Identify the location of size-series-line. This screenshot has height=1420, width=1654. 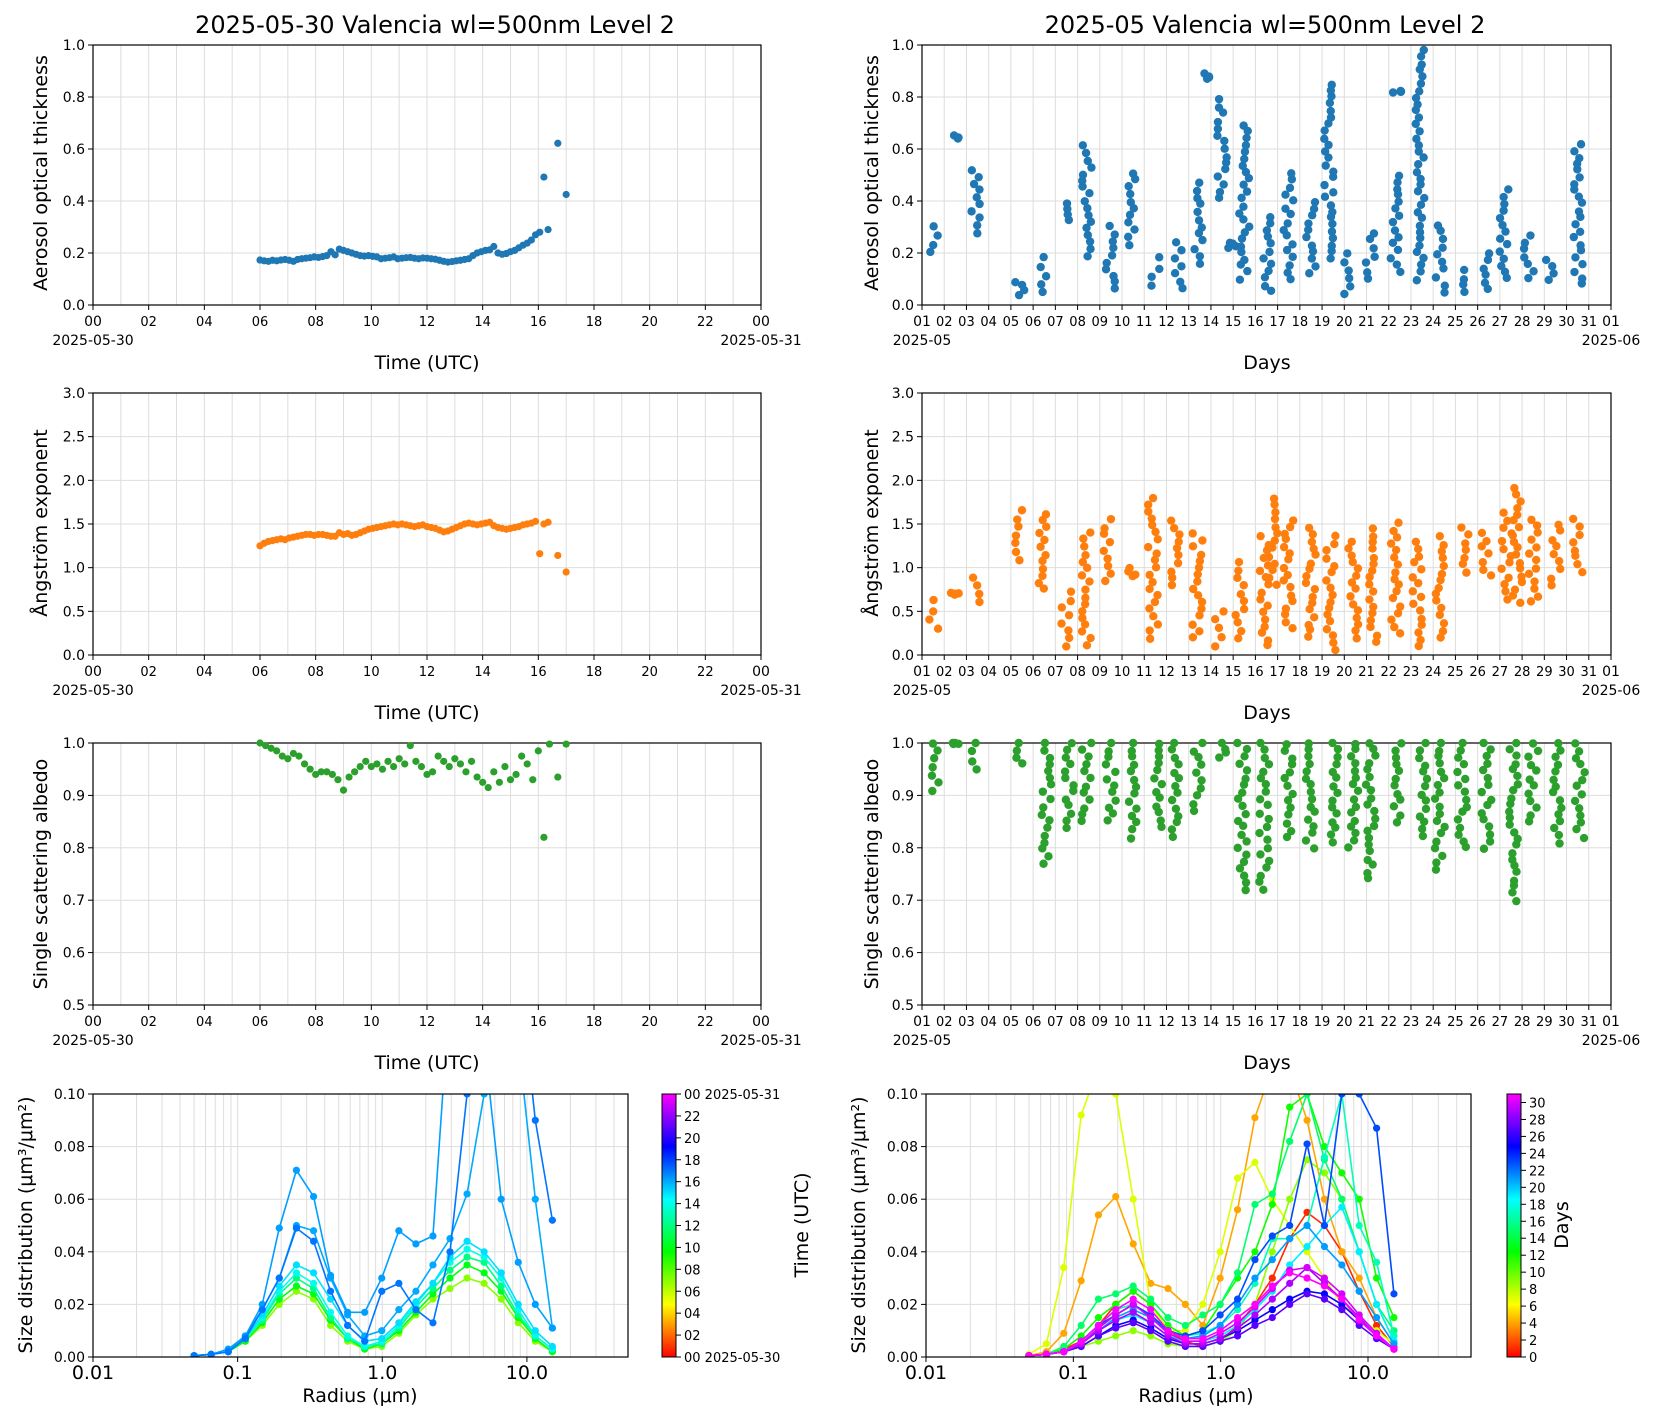
(1211, 1225).